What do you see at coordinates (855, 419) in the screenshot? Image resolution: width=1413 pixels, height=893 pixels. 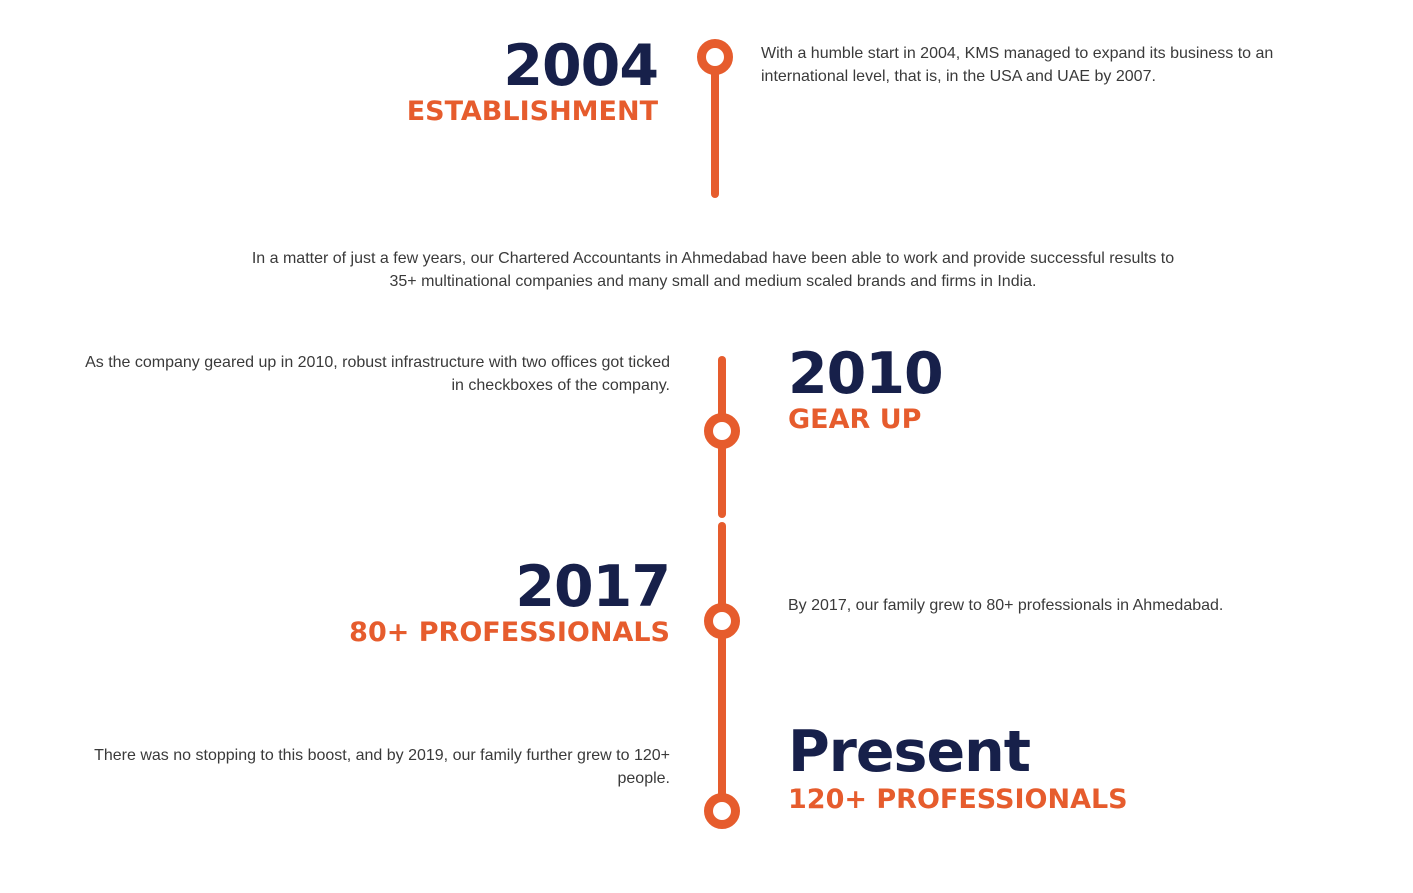 I see `milestone-label: GEAR UP` at bounding box center [855, 419].